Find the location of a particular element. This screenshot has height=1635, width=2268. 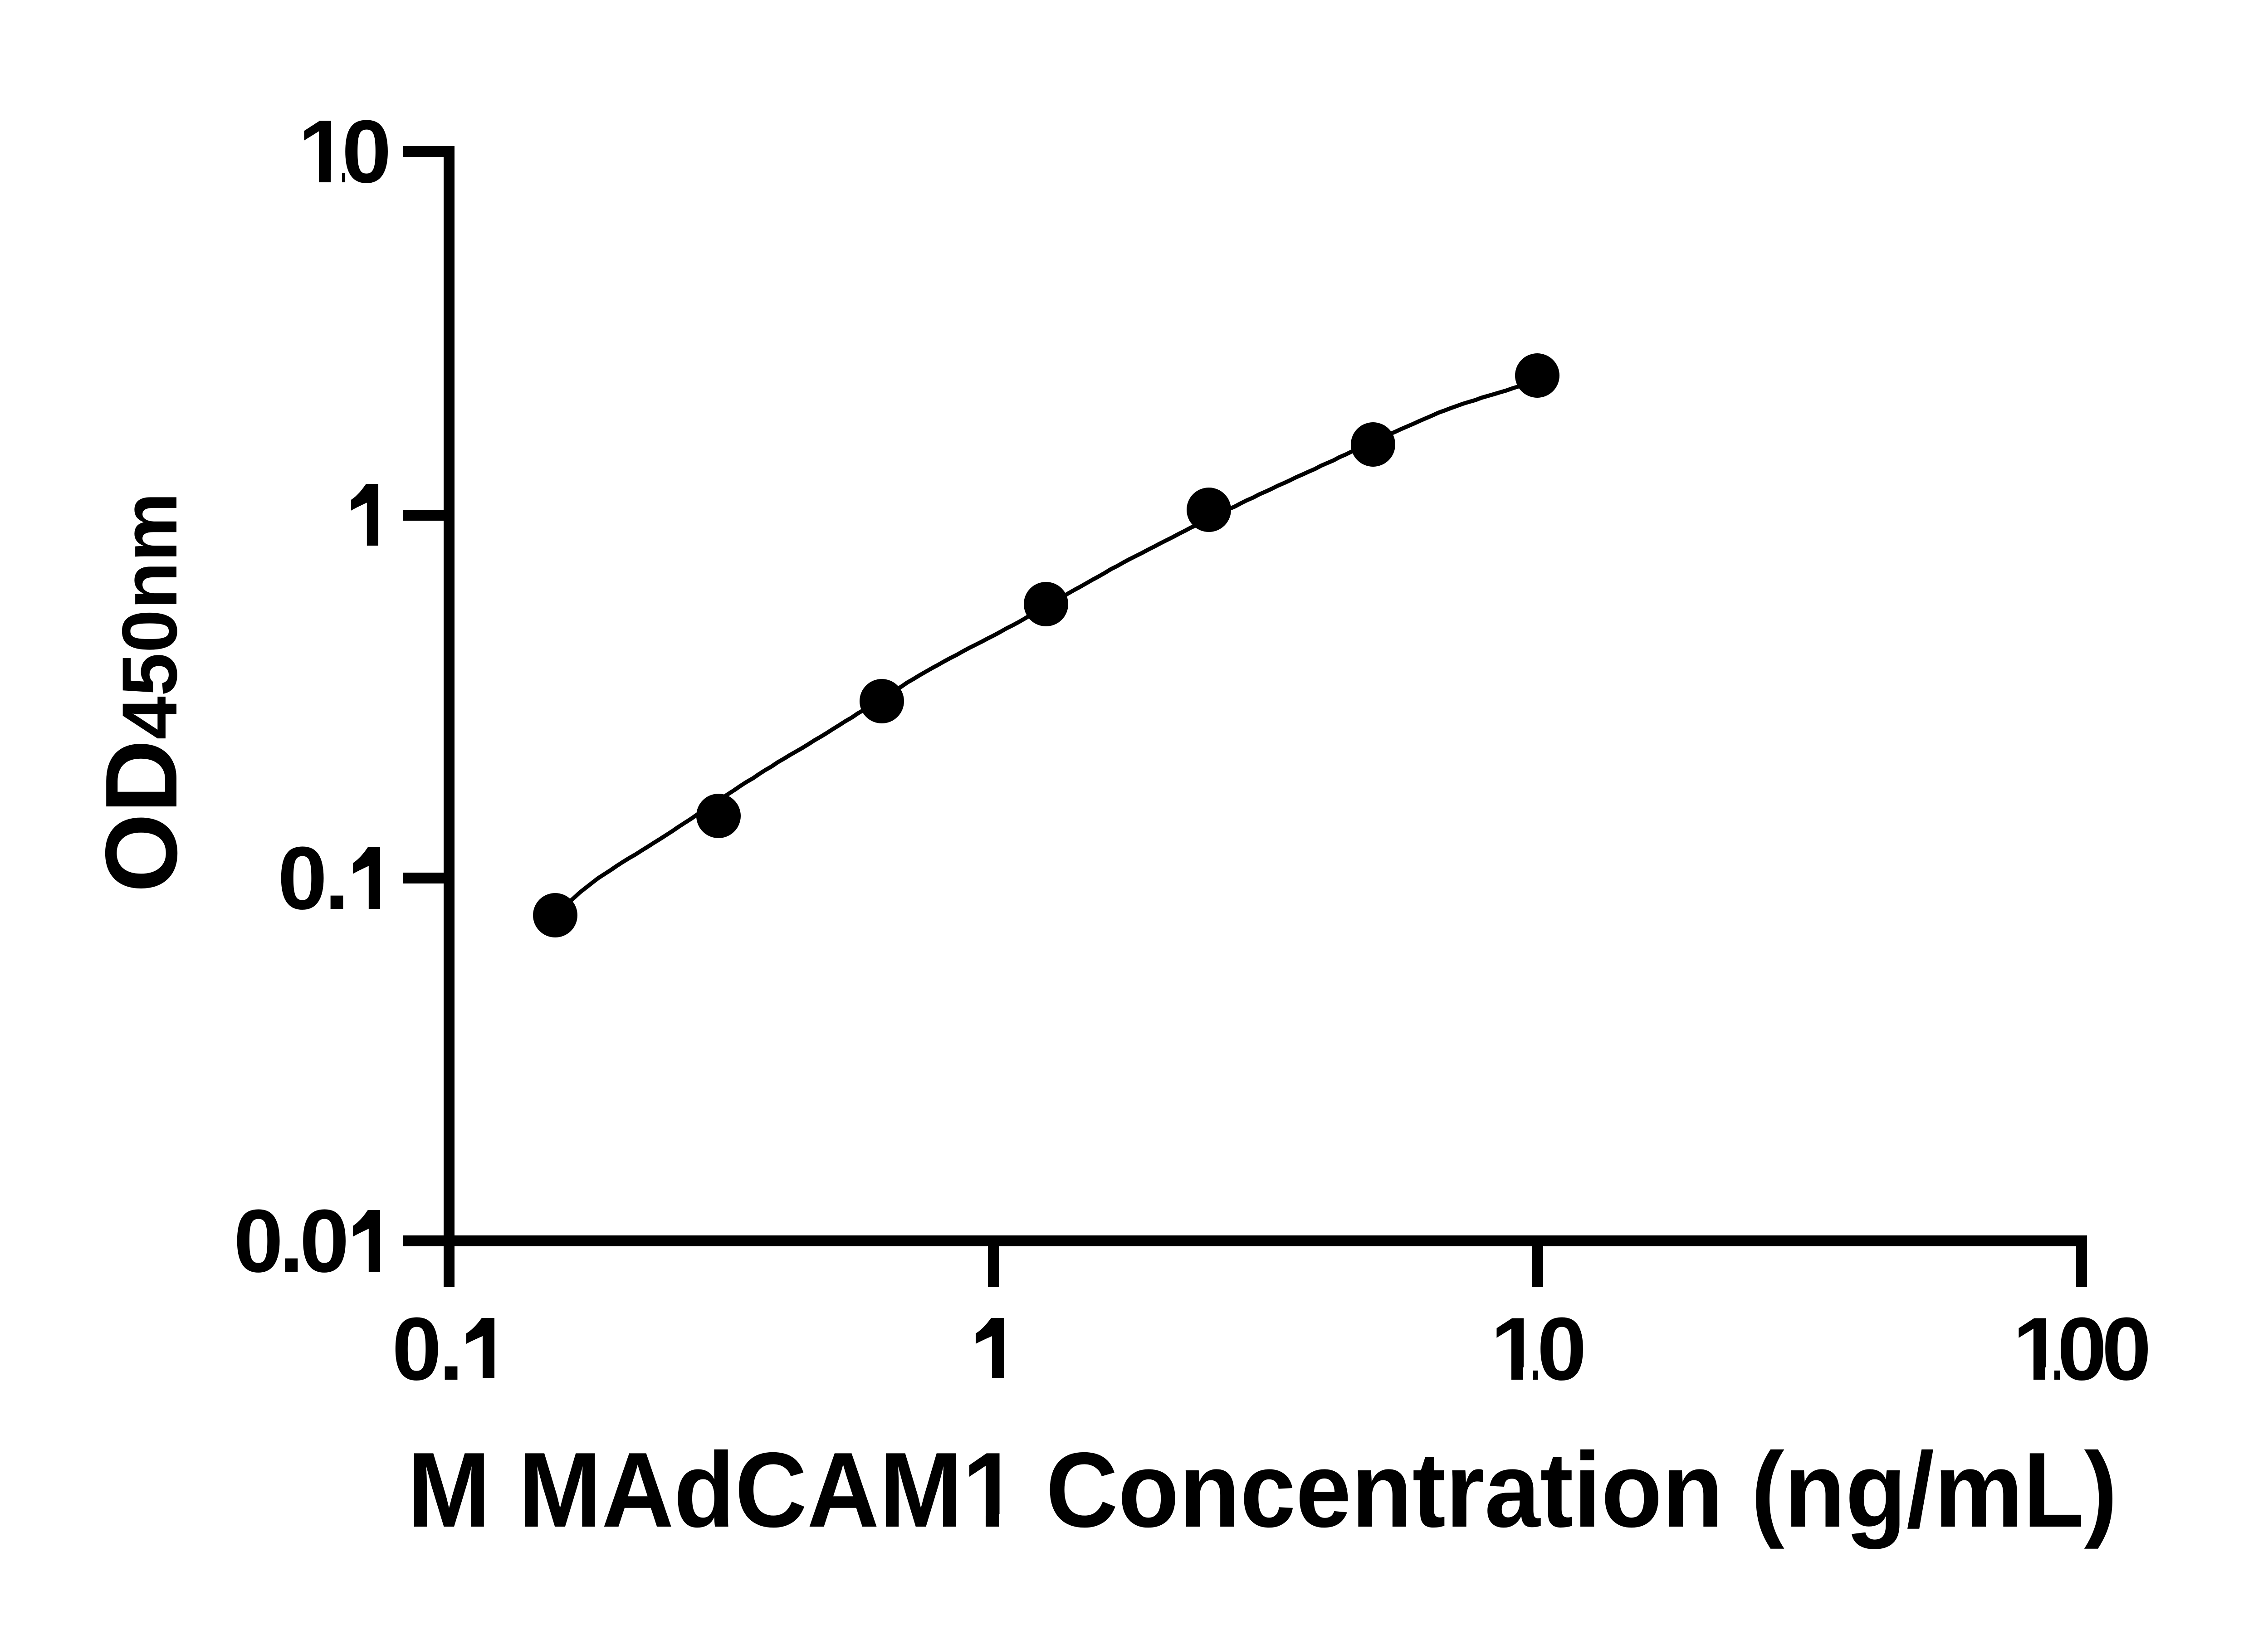

svg-text:M MAdCAM1 Concentration (ng/mL: M MAdCAM1 Concentration (ng/mL) is located at coordinates (1262, 1489).